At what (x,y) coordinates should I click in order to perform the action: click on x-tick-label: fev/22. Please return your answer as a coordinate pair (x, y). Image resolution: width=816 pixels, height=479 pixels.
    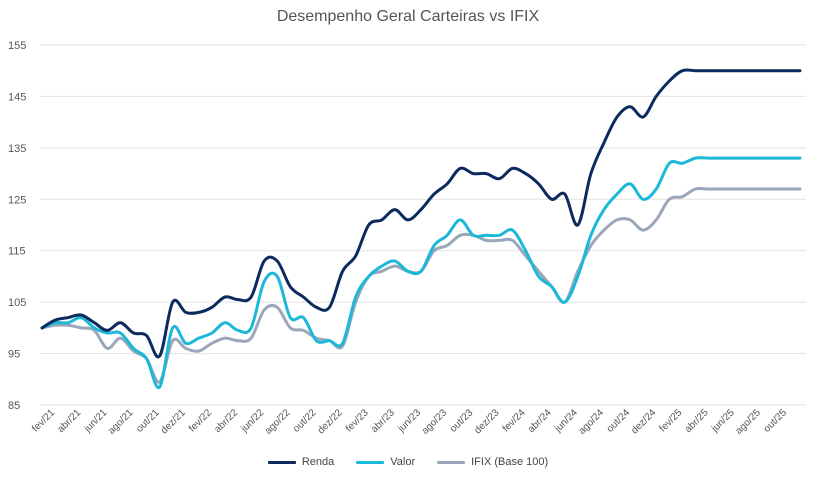
    Looking at the image, I should click on (200, 420).